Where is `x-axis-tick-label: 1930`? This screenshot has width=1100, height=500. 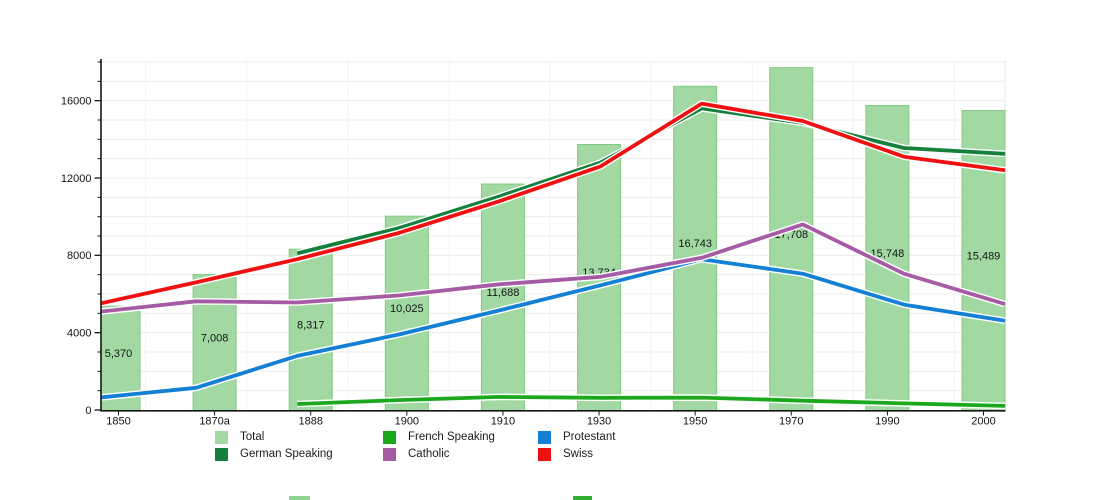
x-axis-tick-label: 1930 is located at coordinates (599, 422).